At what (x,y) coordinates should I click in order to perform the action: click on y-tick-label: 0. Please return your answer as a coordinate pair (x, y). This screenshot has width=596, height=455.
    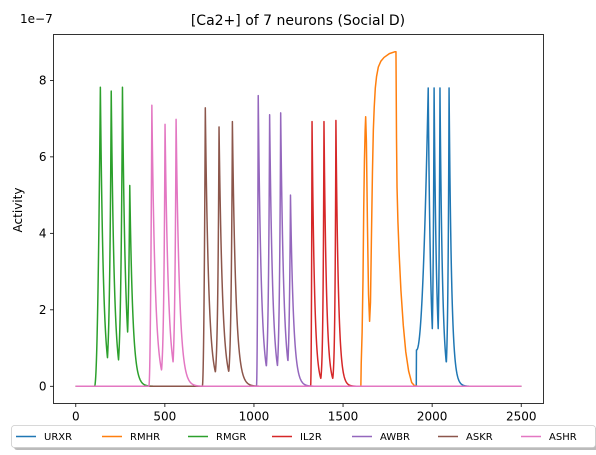
    Looking at the image, I should click on (43, 387).